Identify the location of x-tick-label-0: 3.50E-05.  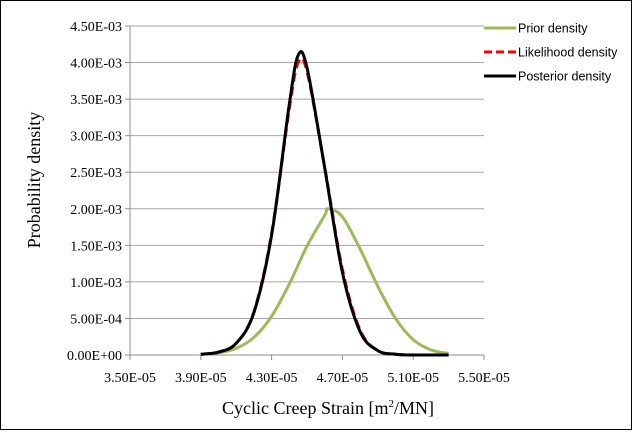
(130, 378).